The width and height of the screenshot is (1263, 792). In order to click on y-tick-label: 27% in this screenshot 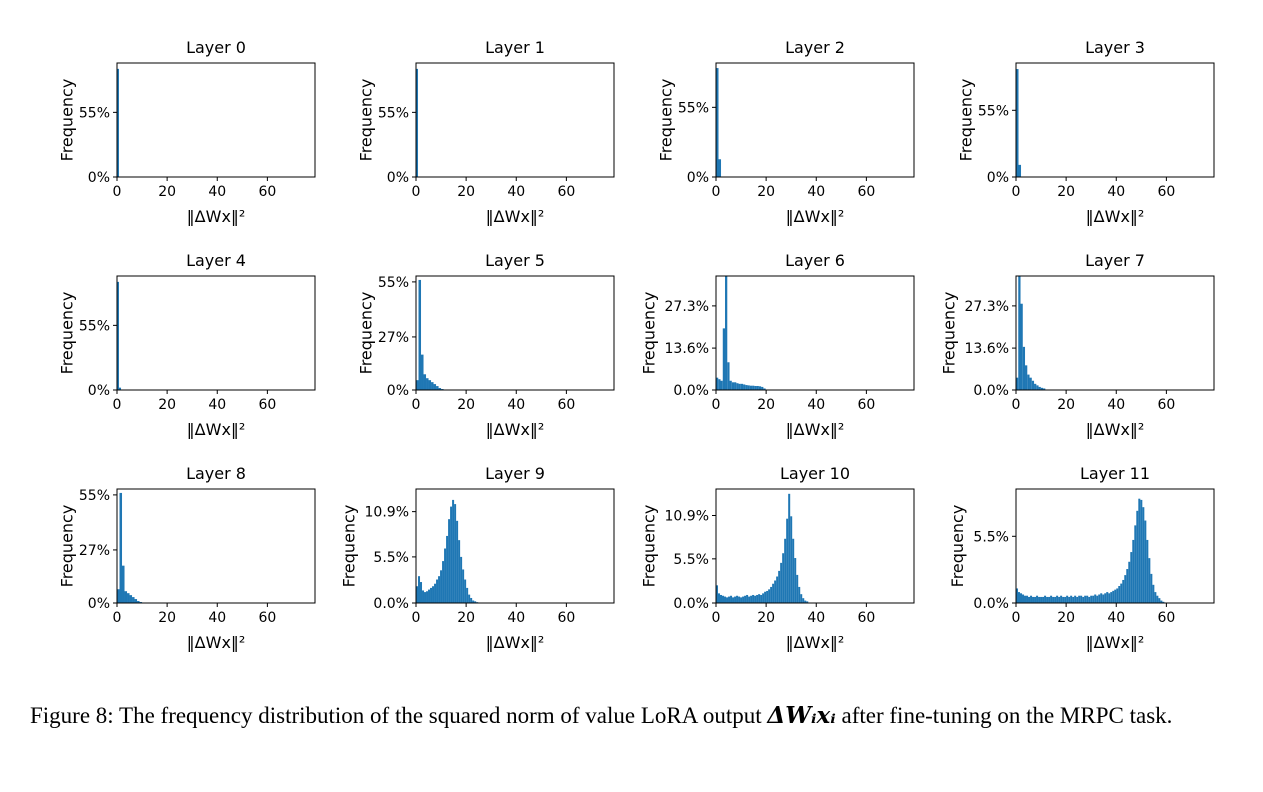, I will do `click(94, 551)`.